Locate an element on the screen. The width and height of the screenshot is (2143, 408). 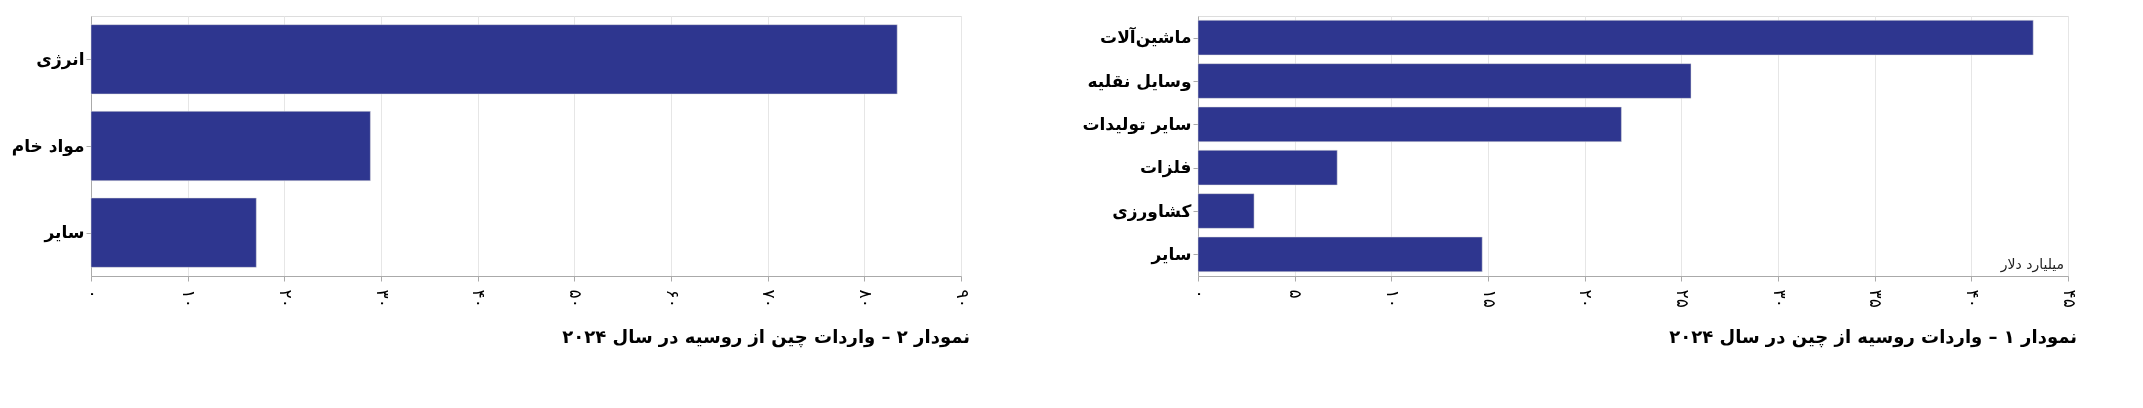
y-tick-label: کشاورزی is located at coordinates (1152, 211).